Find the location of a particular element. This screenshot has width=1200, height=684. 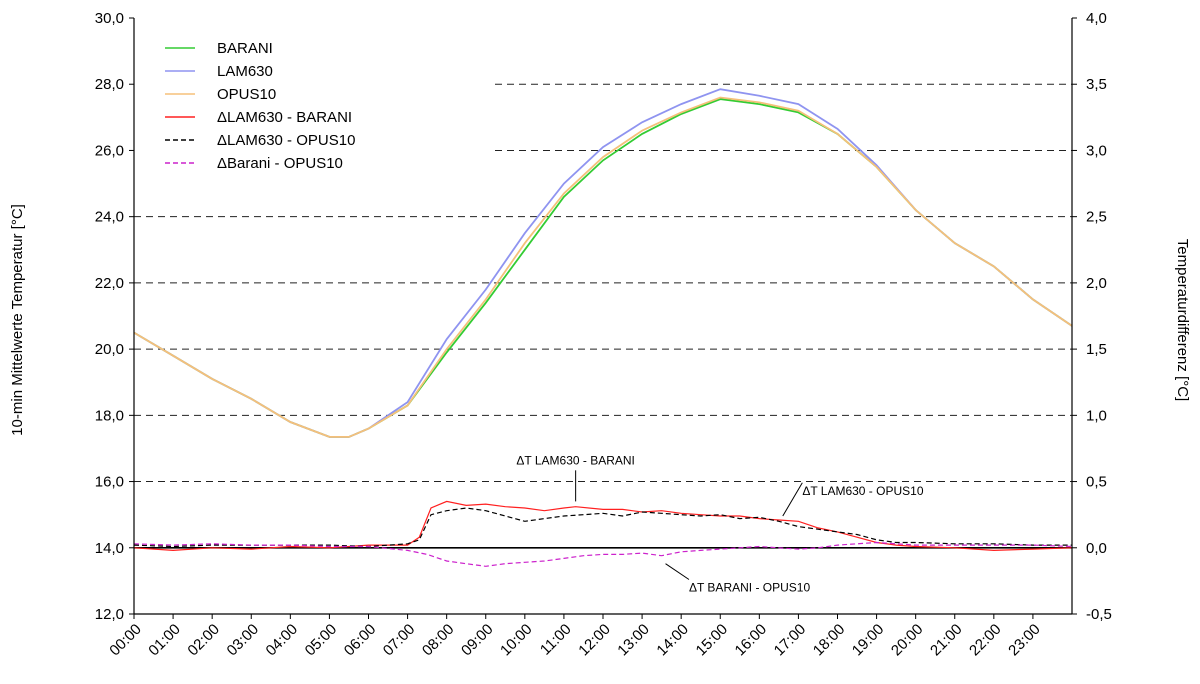

x-tick-label: 10:00 is located at coordinates (516, 640).